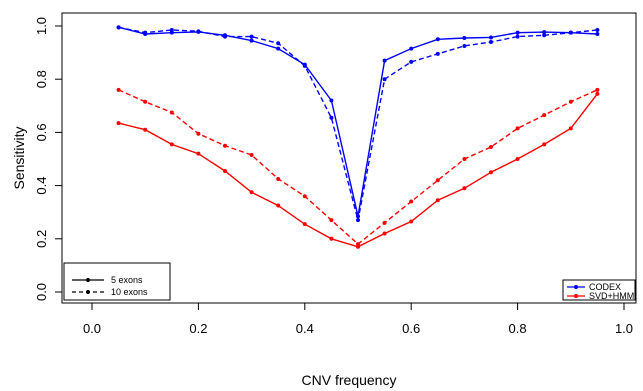 This screenshot has width=643, height=391. I want to click on legend-solid-label: 5 exons, so click(127, 280).